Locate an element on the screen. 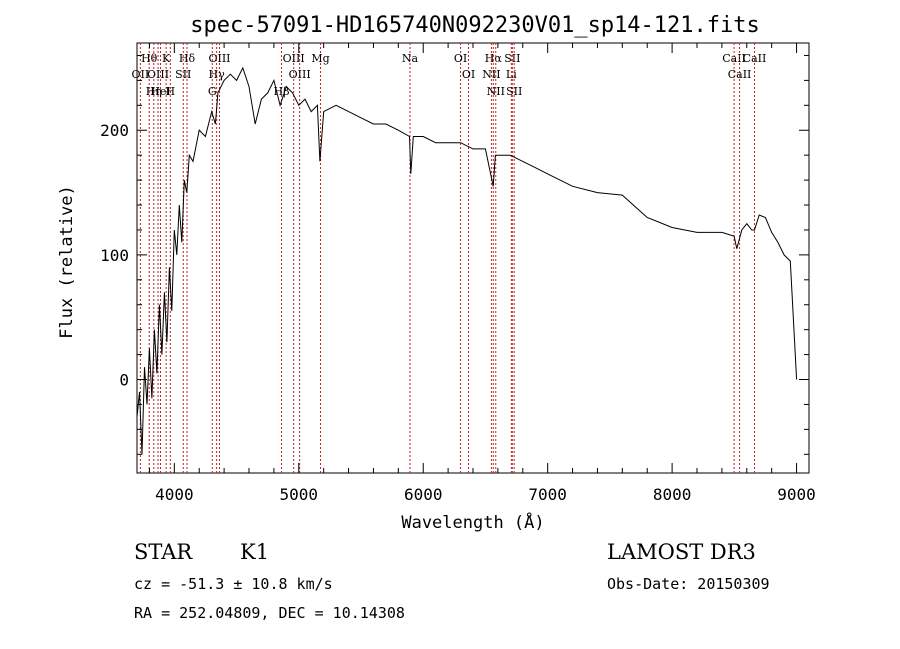 Image resolution: width=900 pixels, height=649 pixels. object-class: STAR is located at coordinates (163, 552).